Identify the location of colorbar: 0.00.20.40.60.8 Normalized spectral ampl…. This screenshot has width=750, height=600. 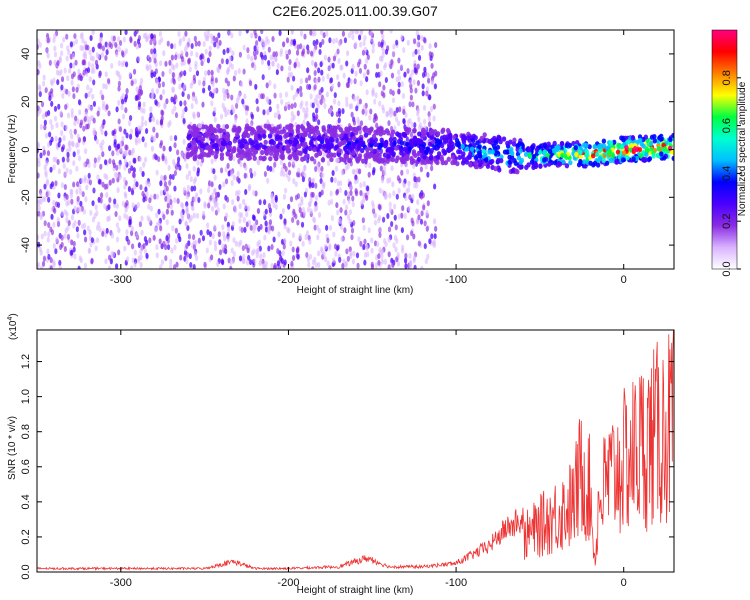
(729, 153).